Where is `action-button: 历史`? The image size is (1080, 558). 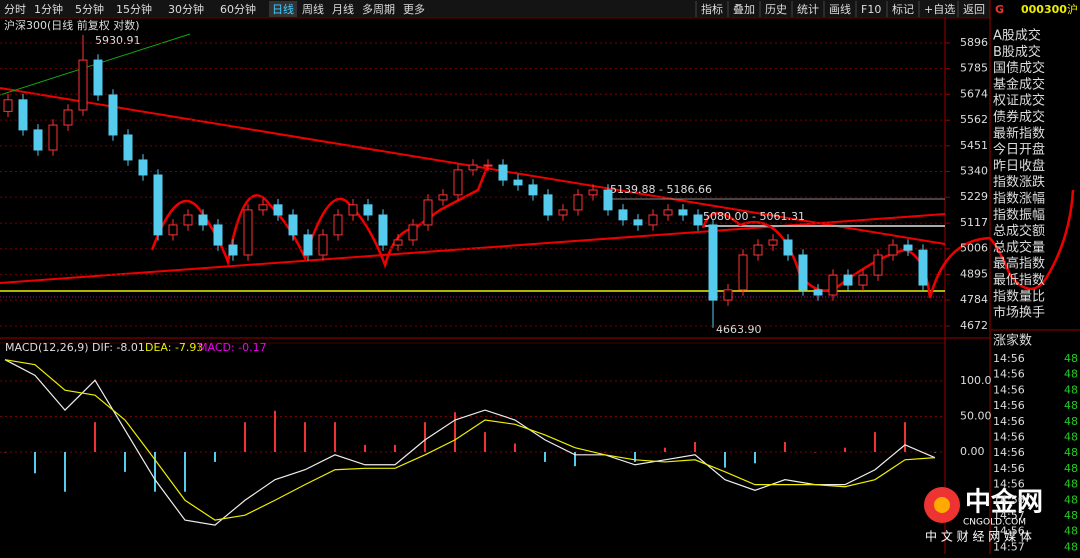 action-button: 历史 is located at coordinates (776, 9).